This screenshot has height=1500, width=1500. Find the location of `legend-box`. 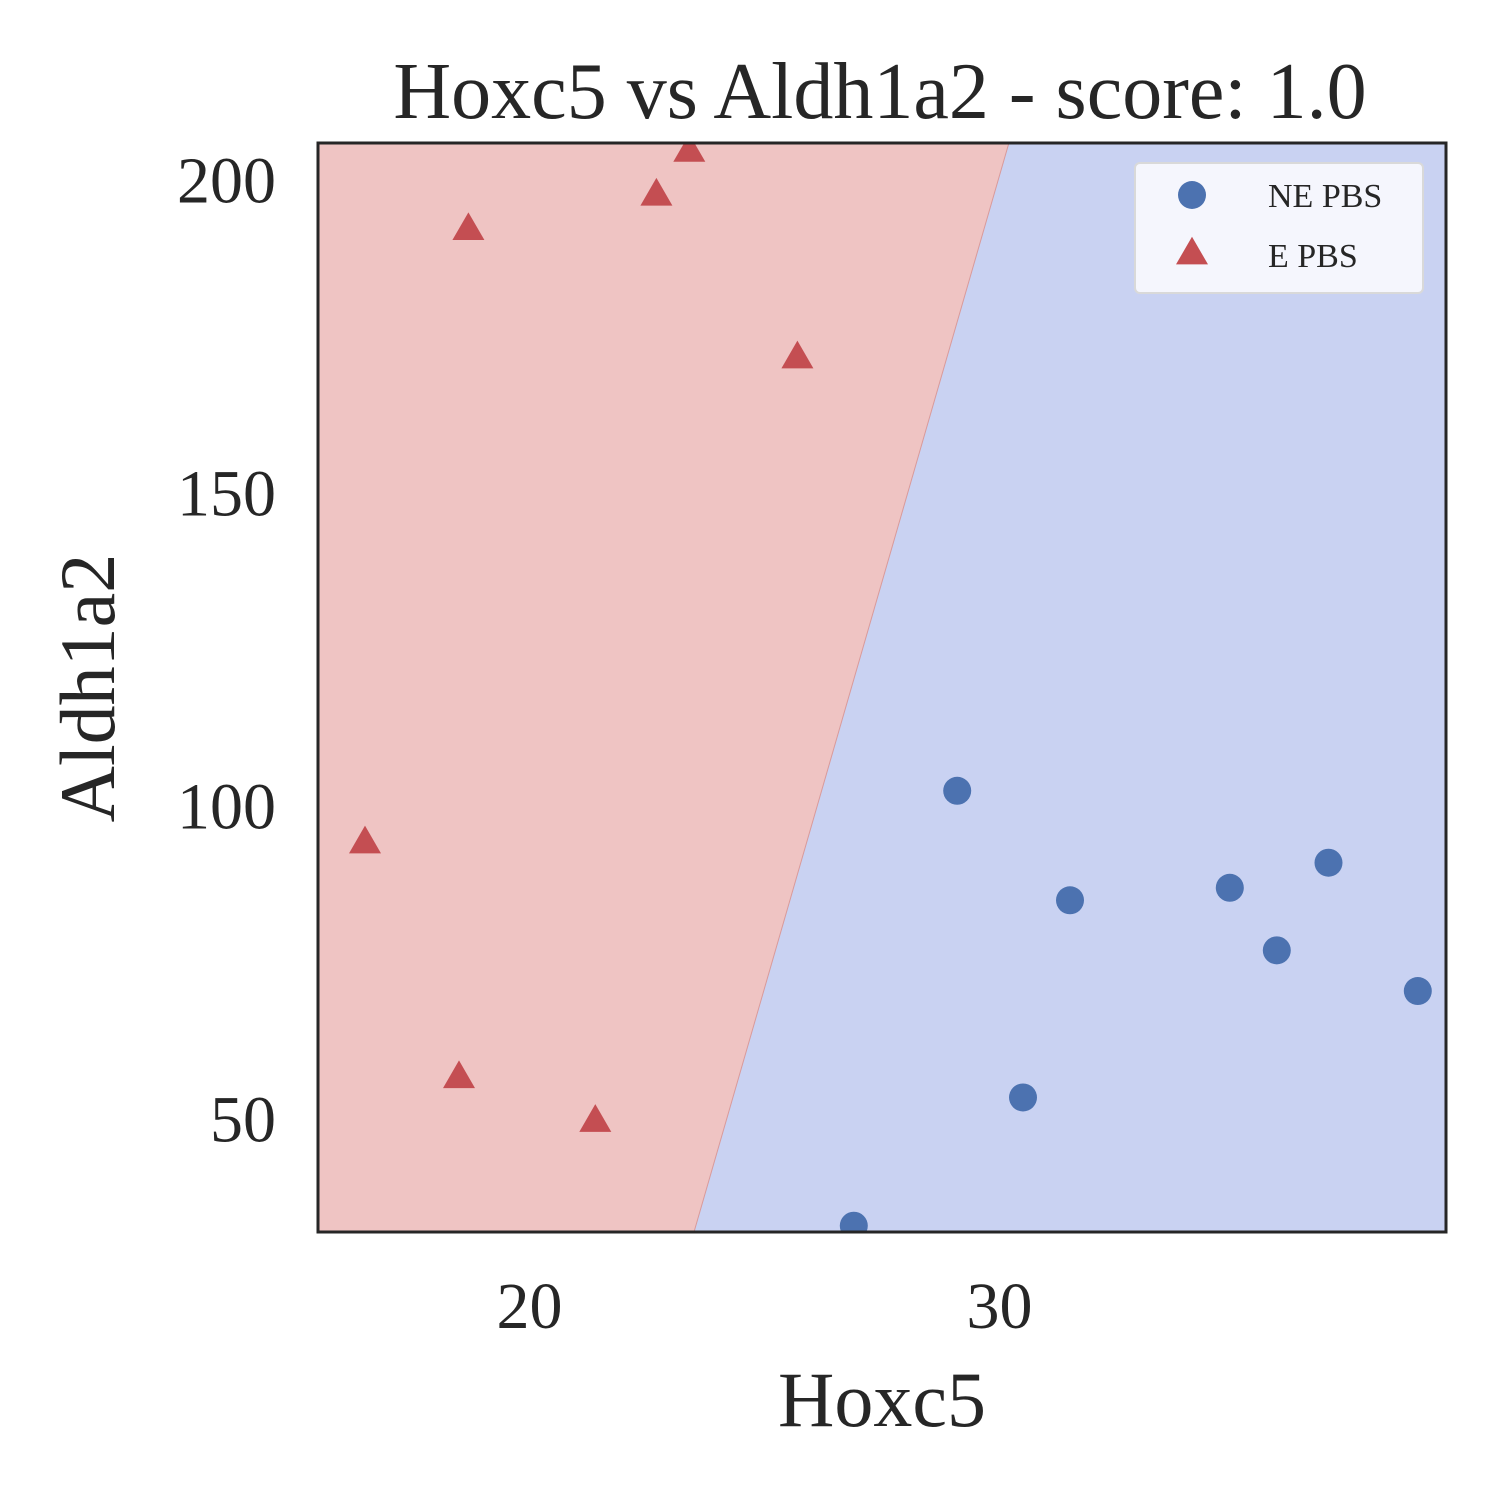

legend-box is located at coordinates (1279, 228).